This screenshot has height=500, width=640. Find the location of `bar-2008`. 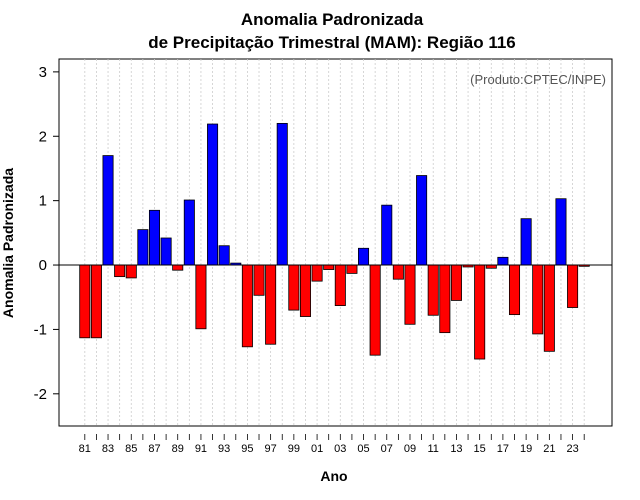

bar-2008 is located at coordinates (398, 272).